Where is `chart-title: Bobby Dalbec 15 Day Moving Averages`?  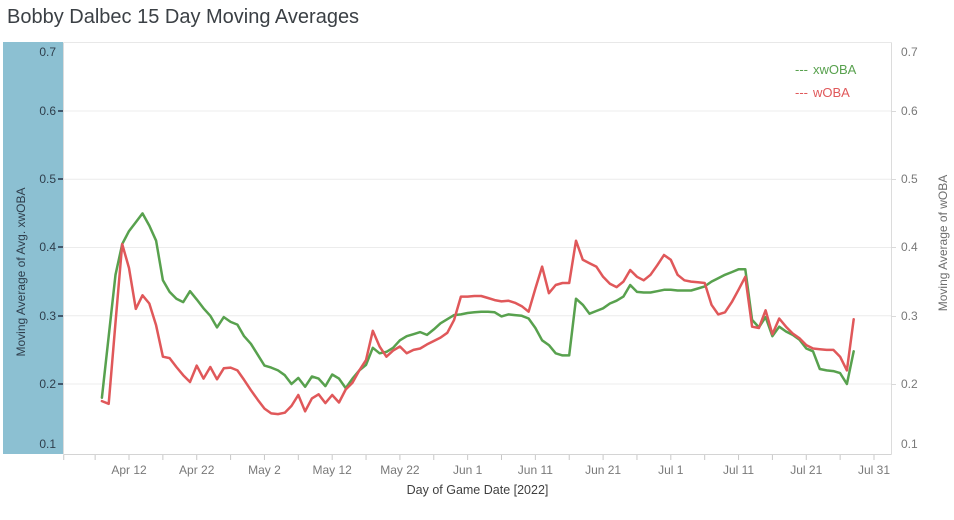 chart-title: Bobby Dalbec 15 Day Moving Averages is located at coordinates (183, 17).